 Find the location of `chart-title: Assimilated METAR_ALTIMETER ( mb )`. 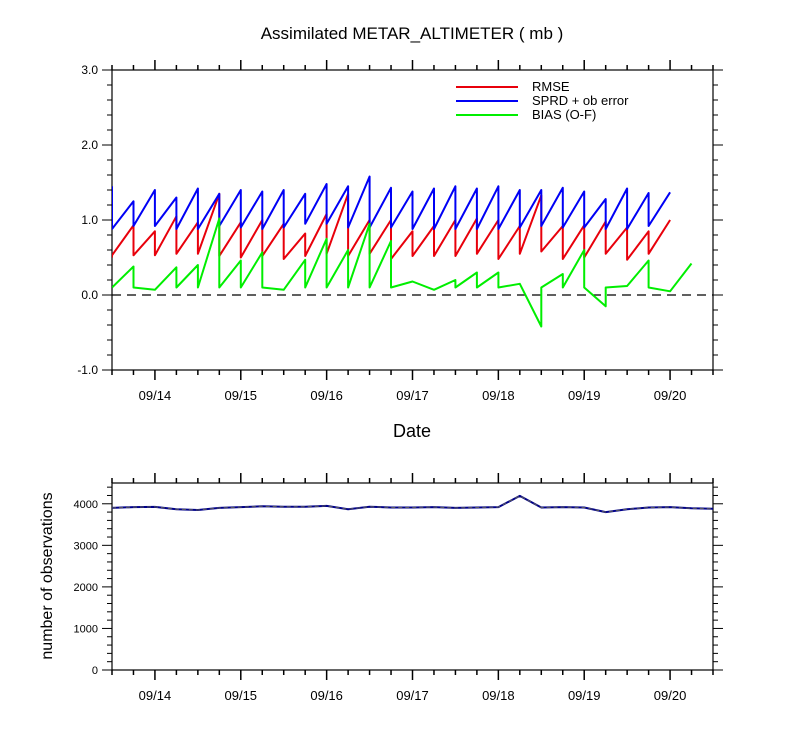

chart-title: Assimilated METAR_ALTIMETER ( mb ) is located at coordinates (412, 33).